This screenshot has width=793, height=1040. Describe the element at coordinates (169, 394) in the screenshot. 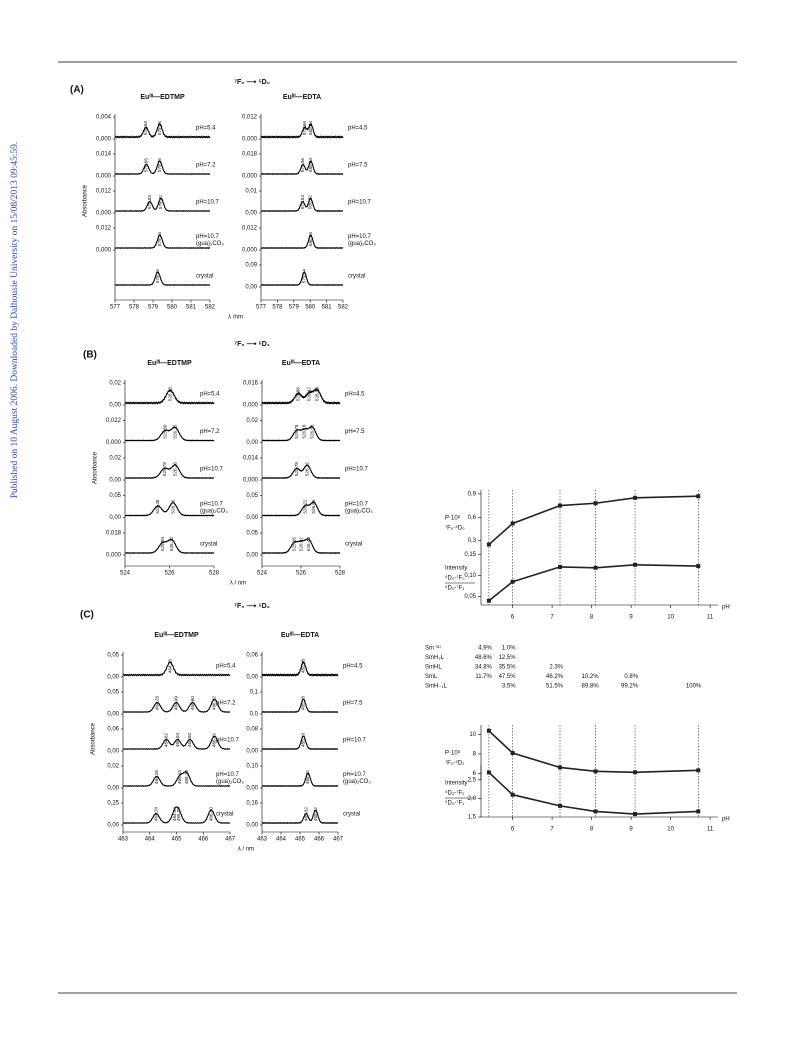

I see `peak-label: 526.03` at that location.